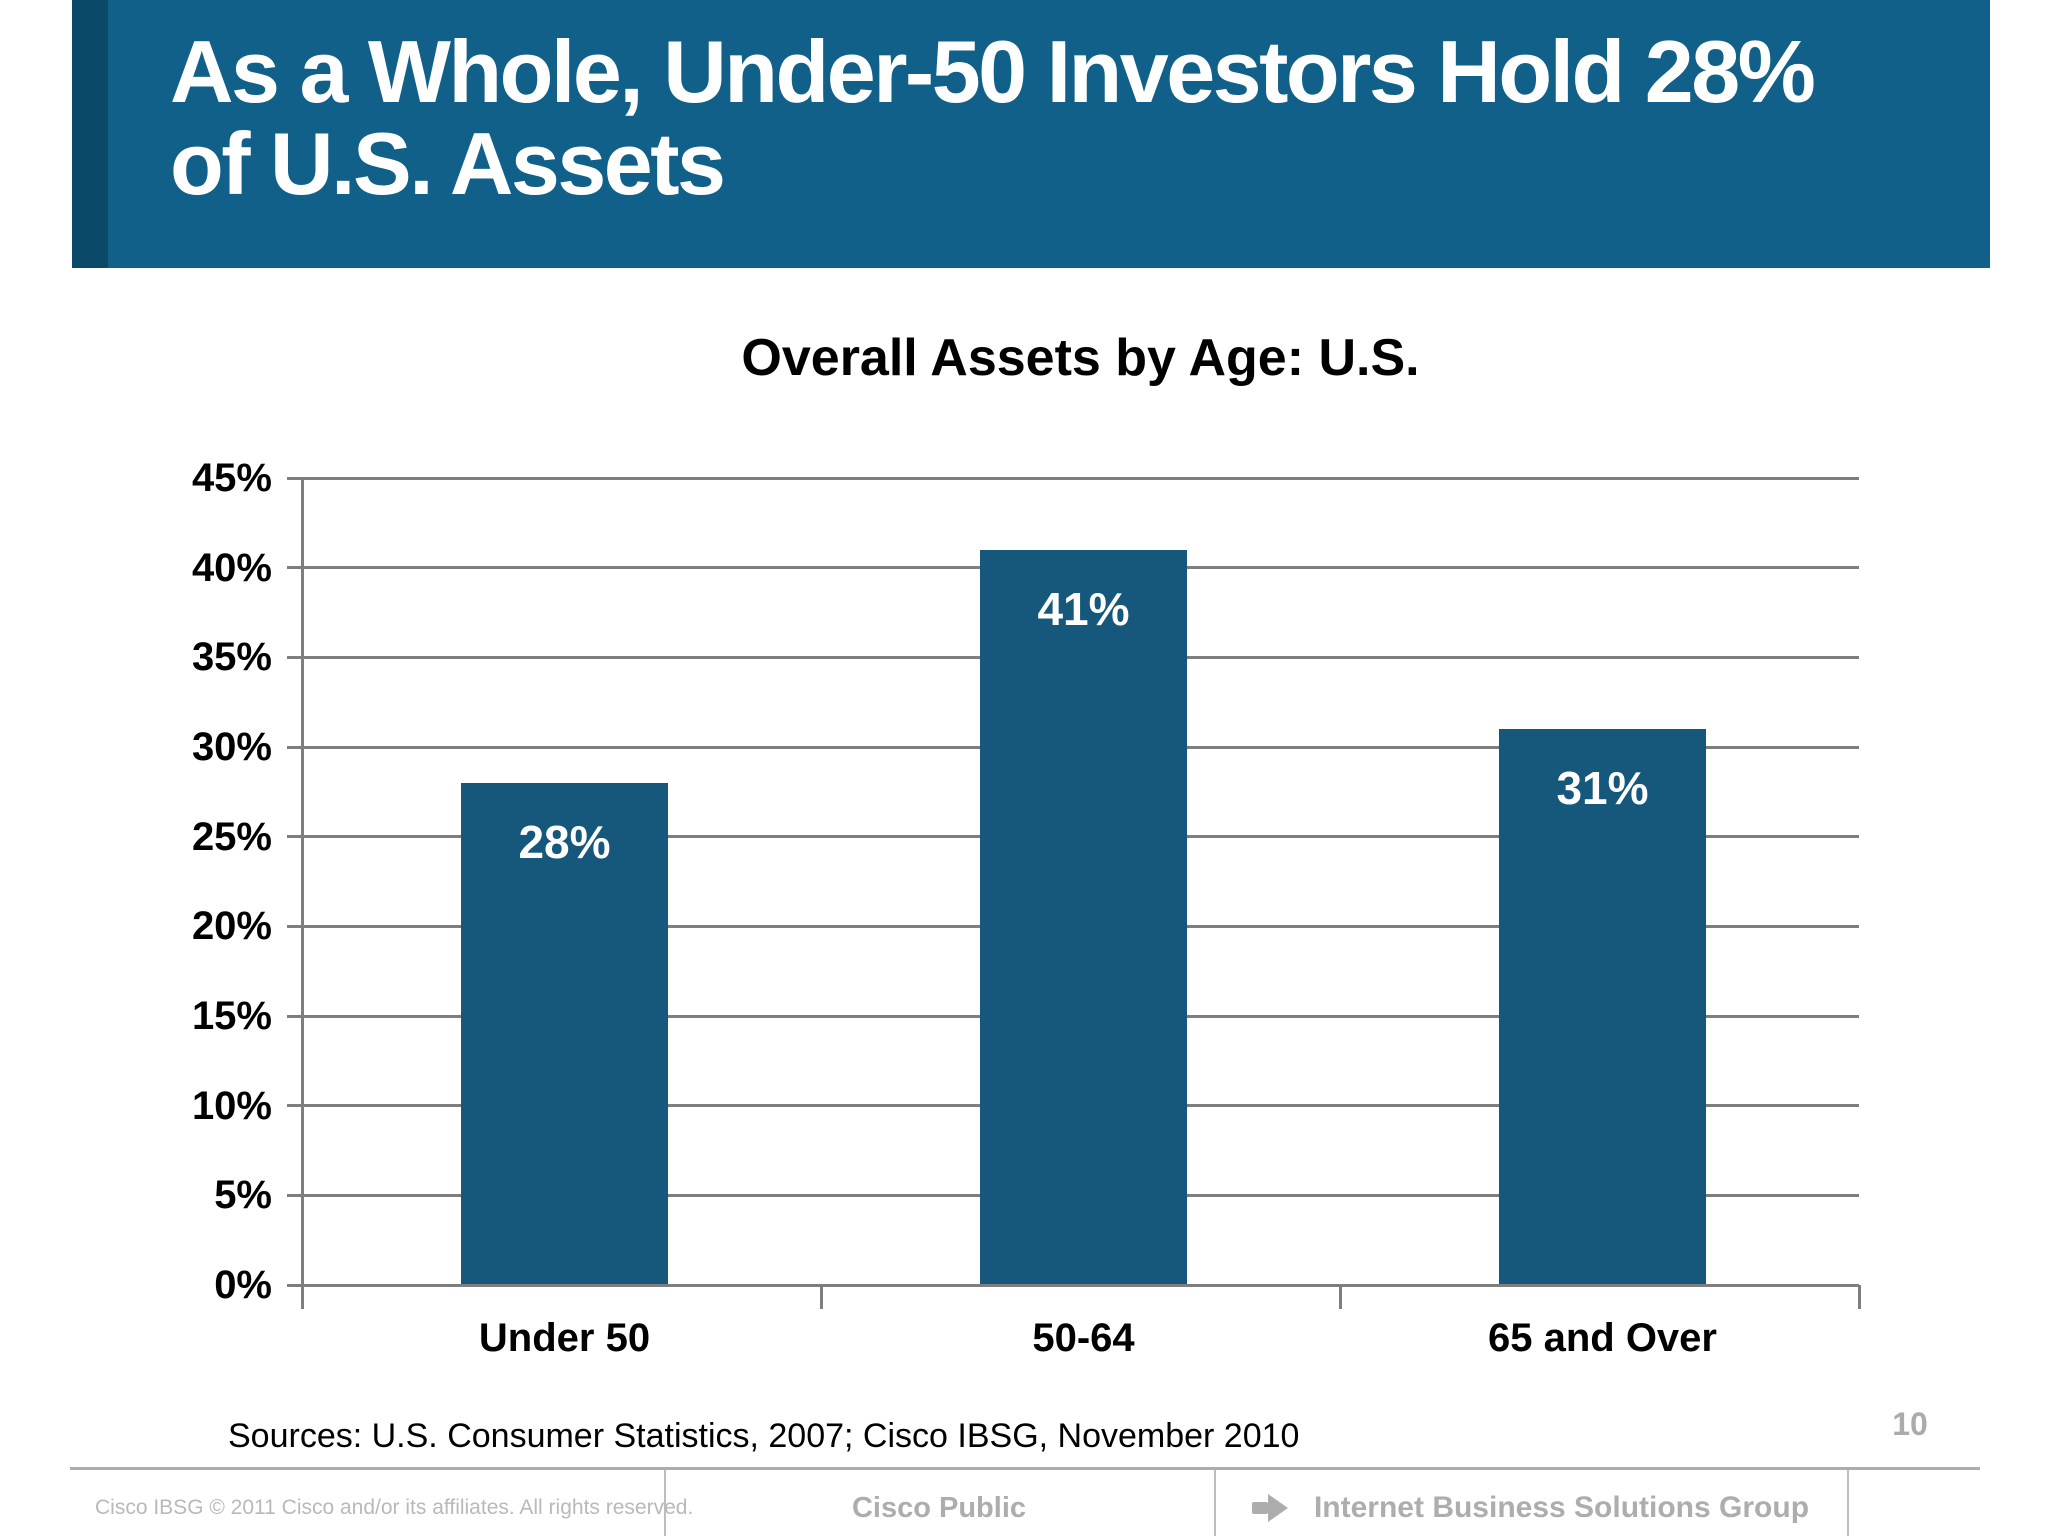 This screenshot has height=1536, width=2048. I want to click on y-axis-line, so click(302, 893).